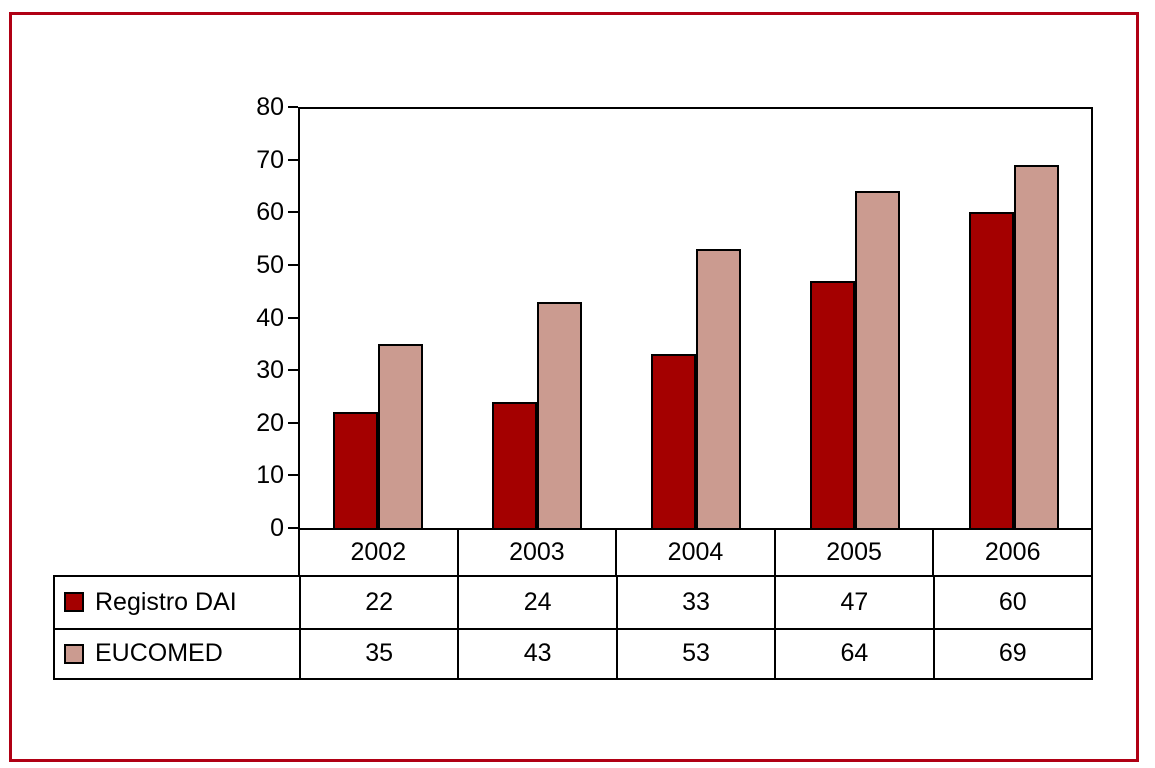 This screenshot has height=768, width=1155. I want to click on bar-eucomed-2002, so click(400, 436).